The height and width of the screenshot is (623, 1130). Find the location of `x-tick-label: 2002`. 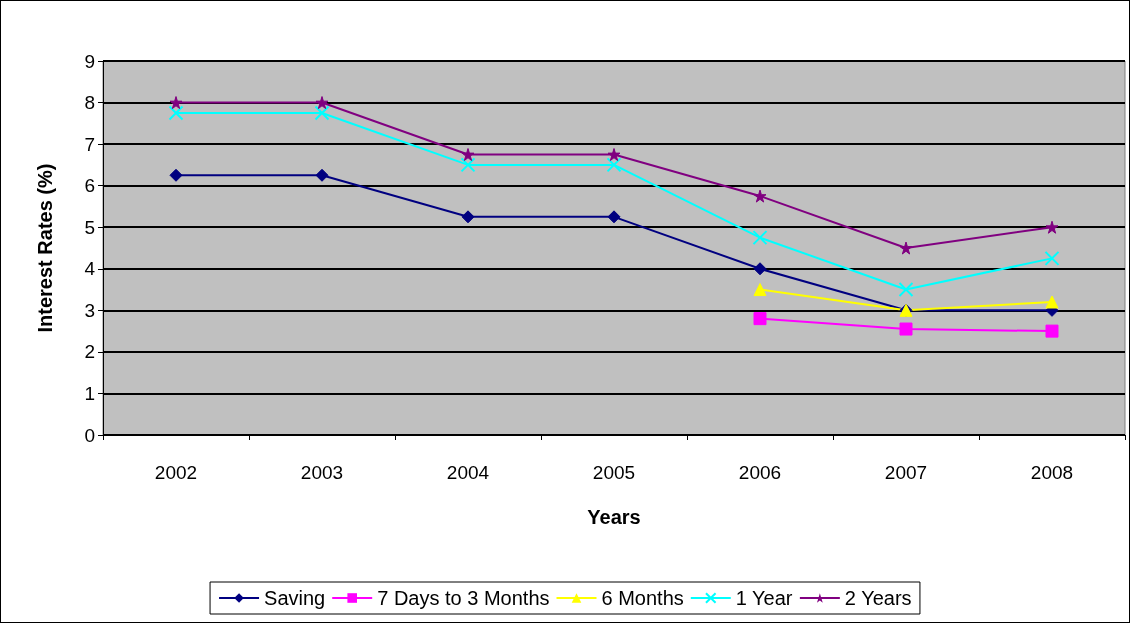

x-tick-label: 2002 is located at coordinates (176, 472).